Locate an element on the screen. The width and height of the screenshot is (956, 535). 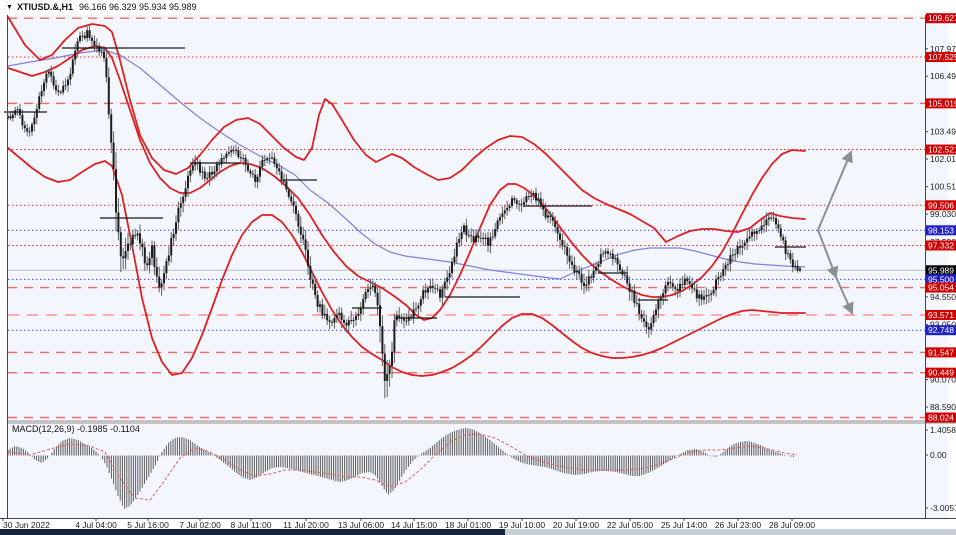
symbol-dropdown-icon: ▼ is located at coordinates (9, 7).